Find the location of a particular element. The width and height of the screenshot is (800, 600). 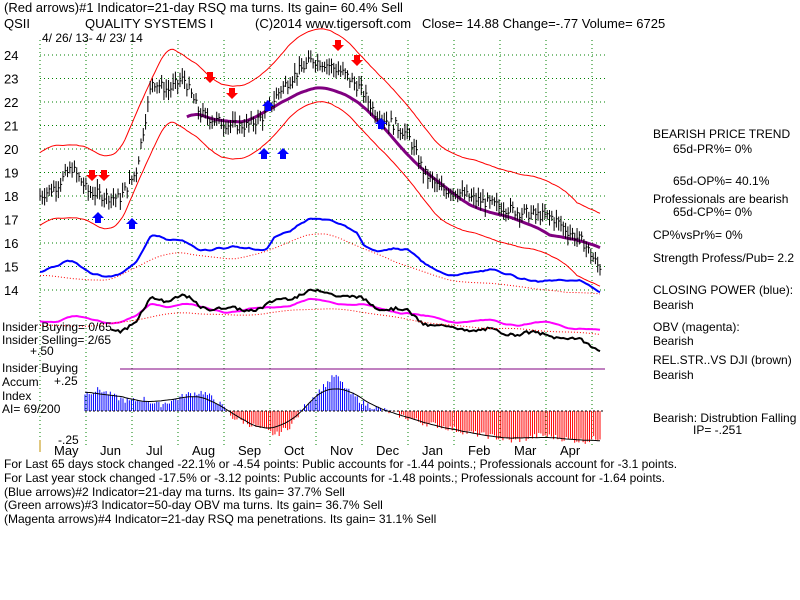

month-tick-label: Apr is located at coordinates (570, 450).